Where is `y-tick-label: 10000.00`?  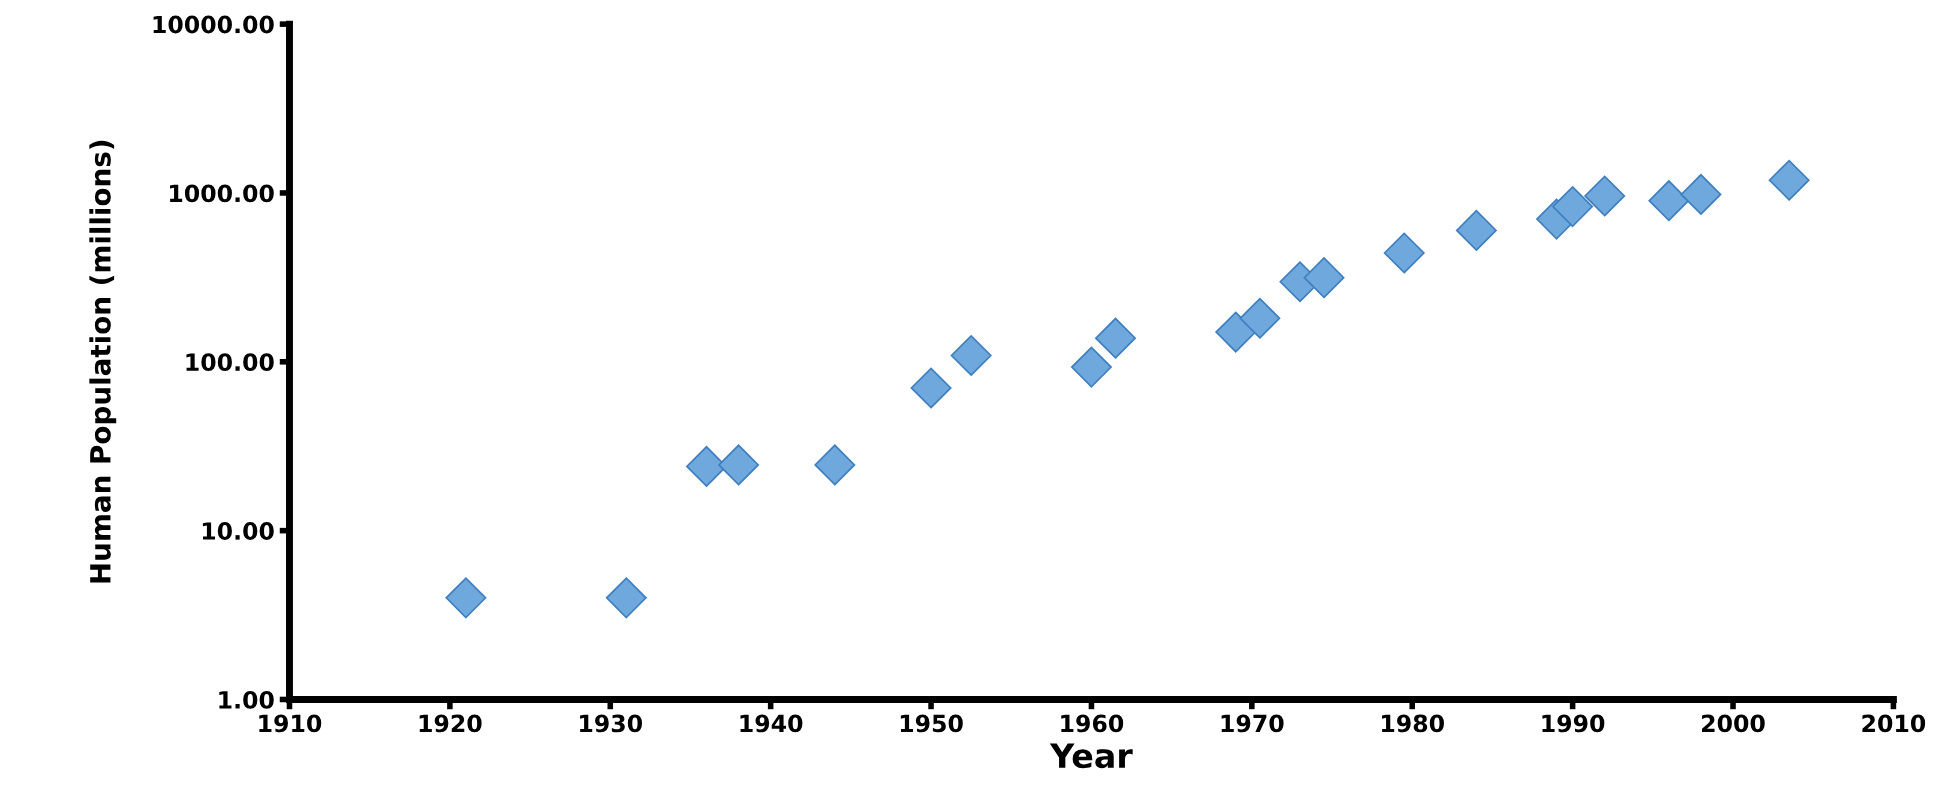 y-tick-label: 10000.00 is located at coordinates (213, 24).